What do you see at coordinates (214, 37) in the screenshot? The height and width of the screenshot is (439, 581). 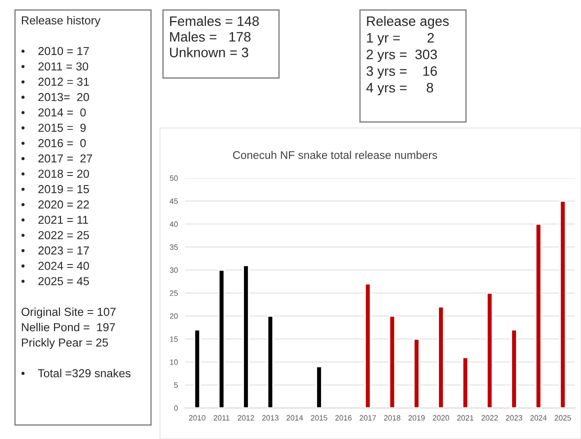 I see `text: Females = 148 Males = 178 Unknown = 3` at bounding box center [214, 37].